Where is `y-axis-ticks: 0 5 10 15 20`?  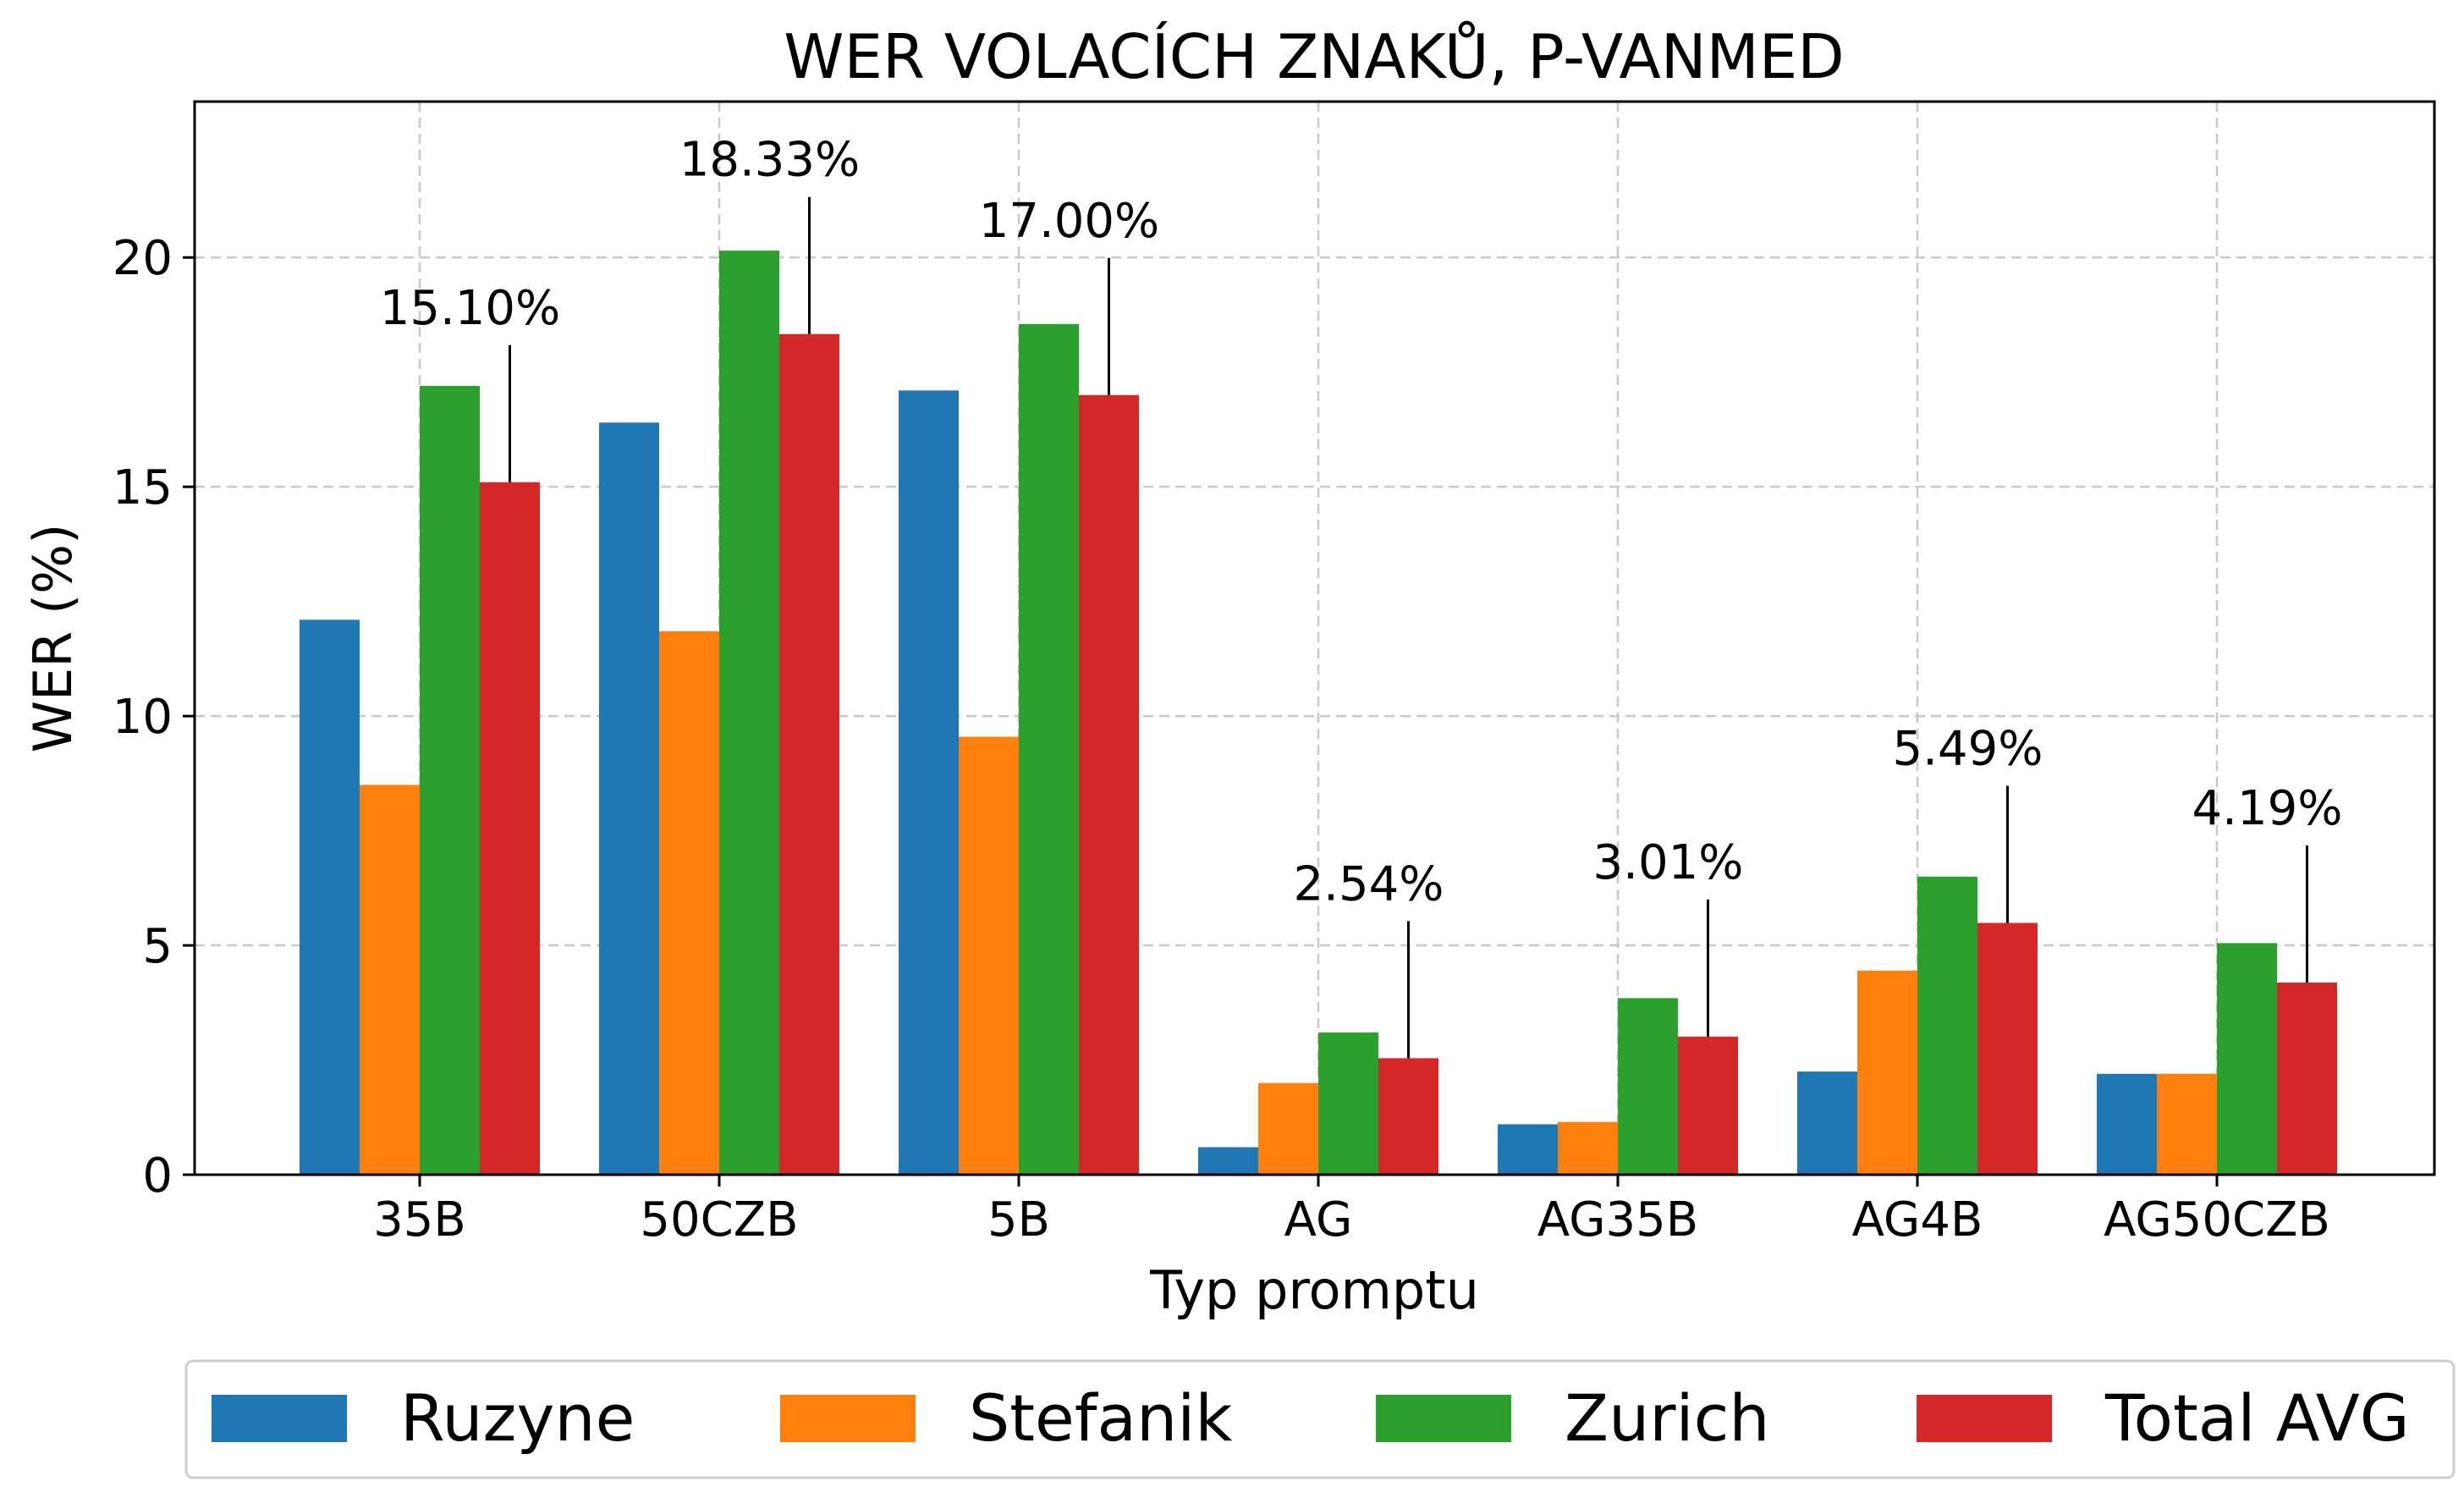 y-axis-ticks: 0 5 10 15 20 is located at coordinates (154, 717).